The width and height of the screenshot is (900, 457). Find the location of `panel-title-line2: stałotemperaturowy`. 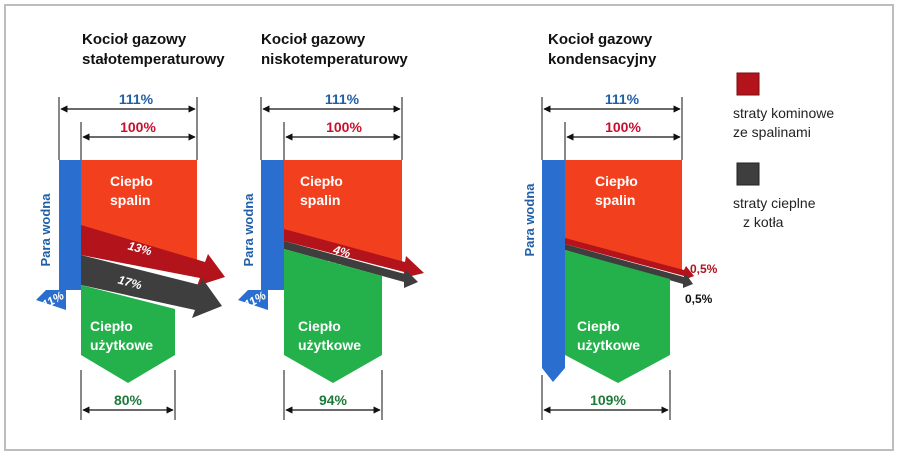

panel-title-line2: stałotemperaturowy is located at coordinates (153, 59).